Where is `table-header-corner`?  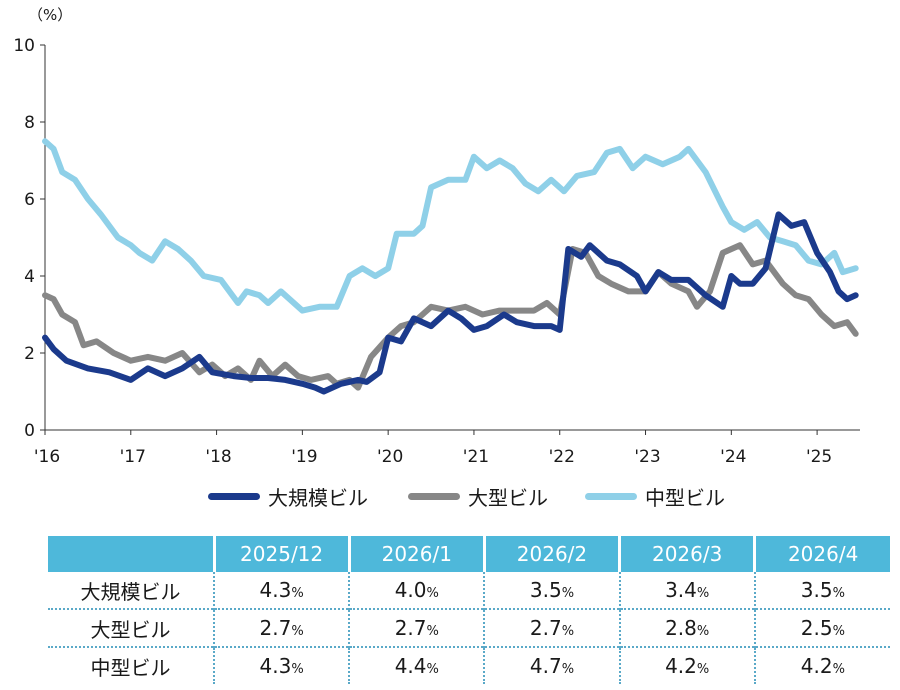 table-header-corner is located at coordinates (132, 554).